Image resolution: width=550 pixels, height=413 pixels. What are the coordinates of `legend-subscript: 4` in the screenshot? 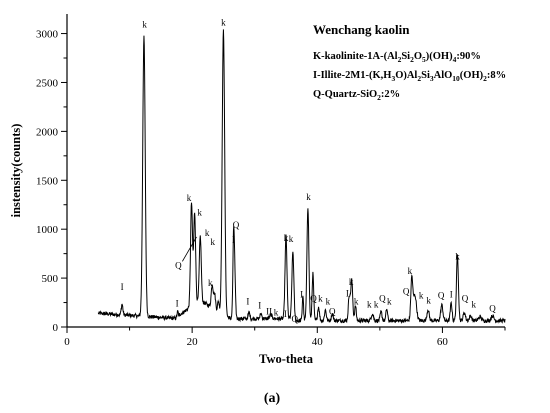 It's located at (455, 59).